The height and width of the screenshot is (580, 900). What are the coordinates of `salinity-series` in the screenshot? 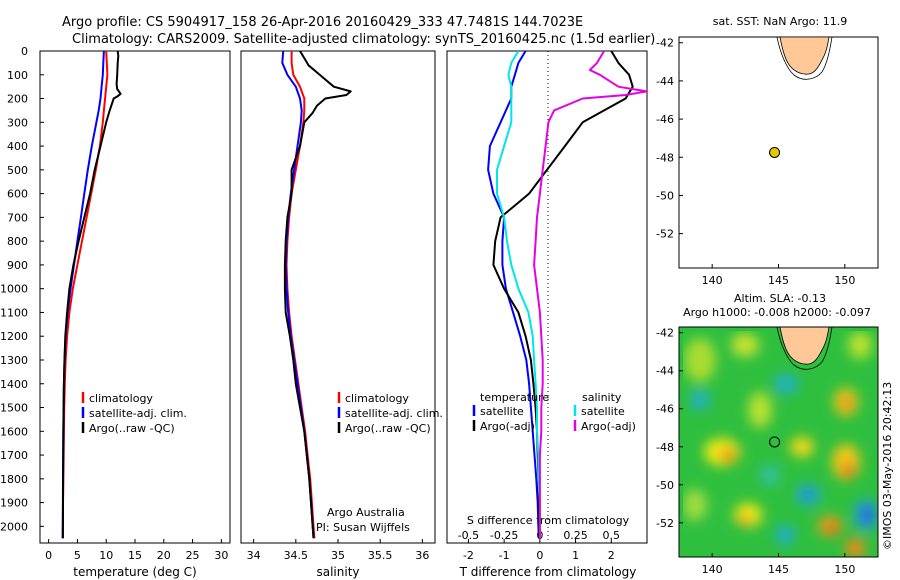 It's located at (316, 295).